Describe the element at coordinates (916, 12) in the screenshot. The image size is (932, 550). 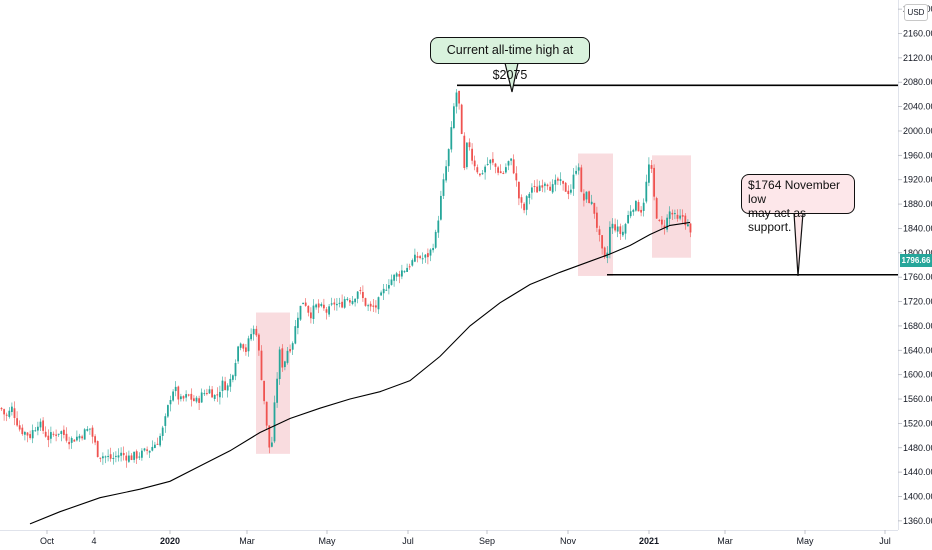
I see `currency-badge: USD` at that location.